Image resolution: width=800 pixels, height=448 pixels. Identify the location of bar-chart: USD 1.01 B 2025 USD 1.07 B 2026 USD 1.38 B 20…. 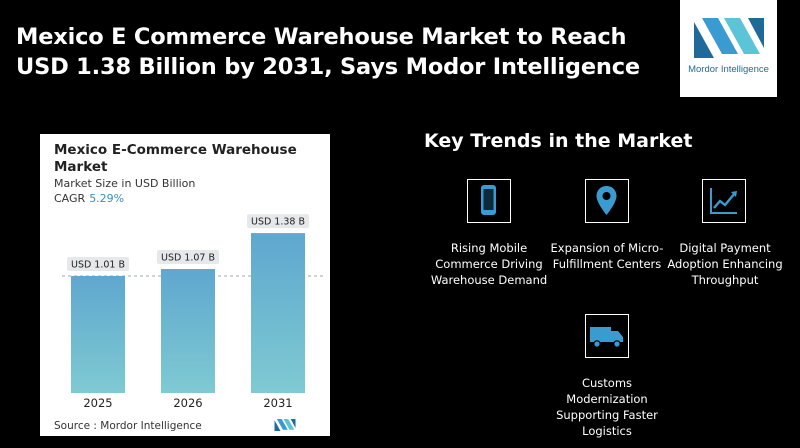
(193, 312).